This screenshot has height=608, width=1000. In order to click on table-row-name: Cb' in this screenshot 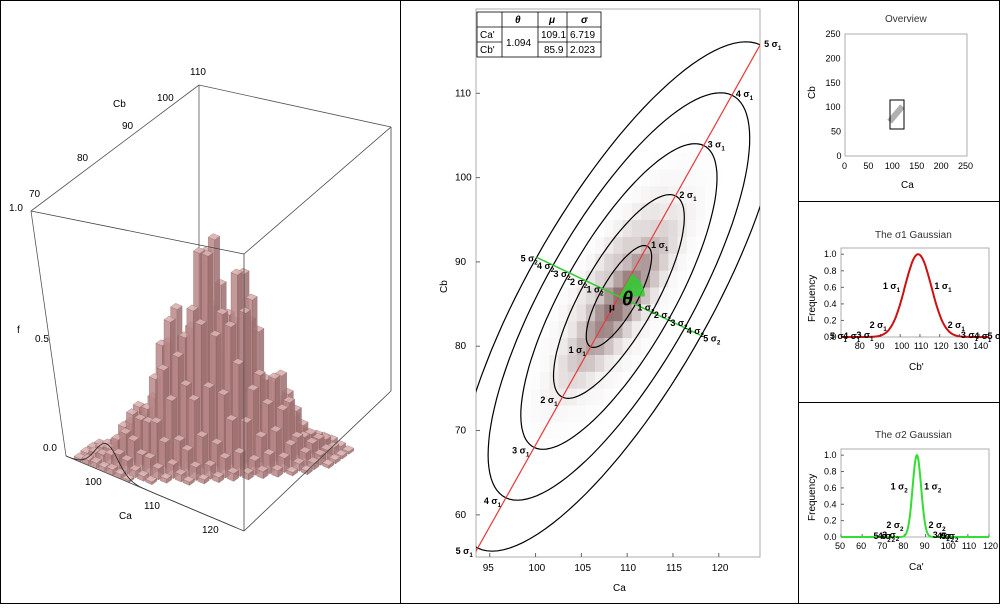, I will do `click(487, 50)`.